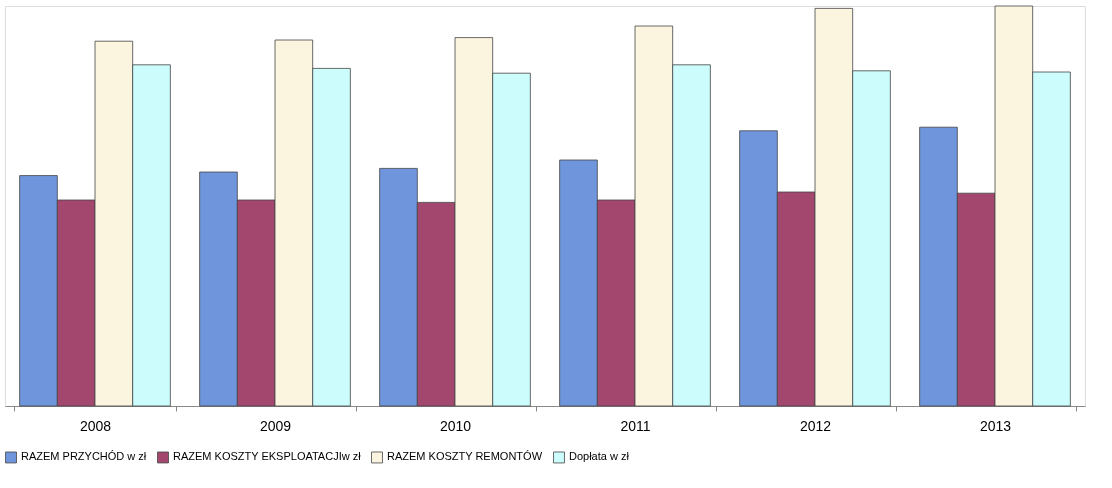  Describe the element at coordinates (95, 425) in the screenshot. I see `x-tick-label: 2008` at that location.